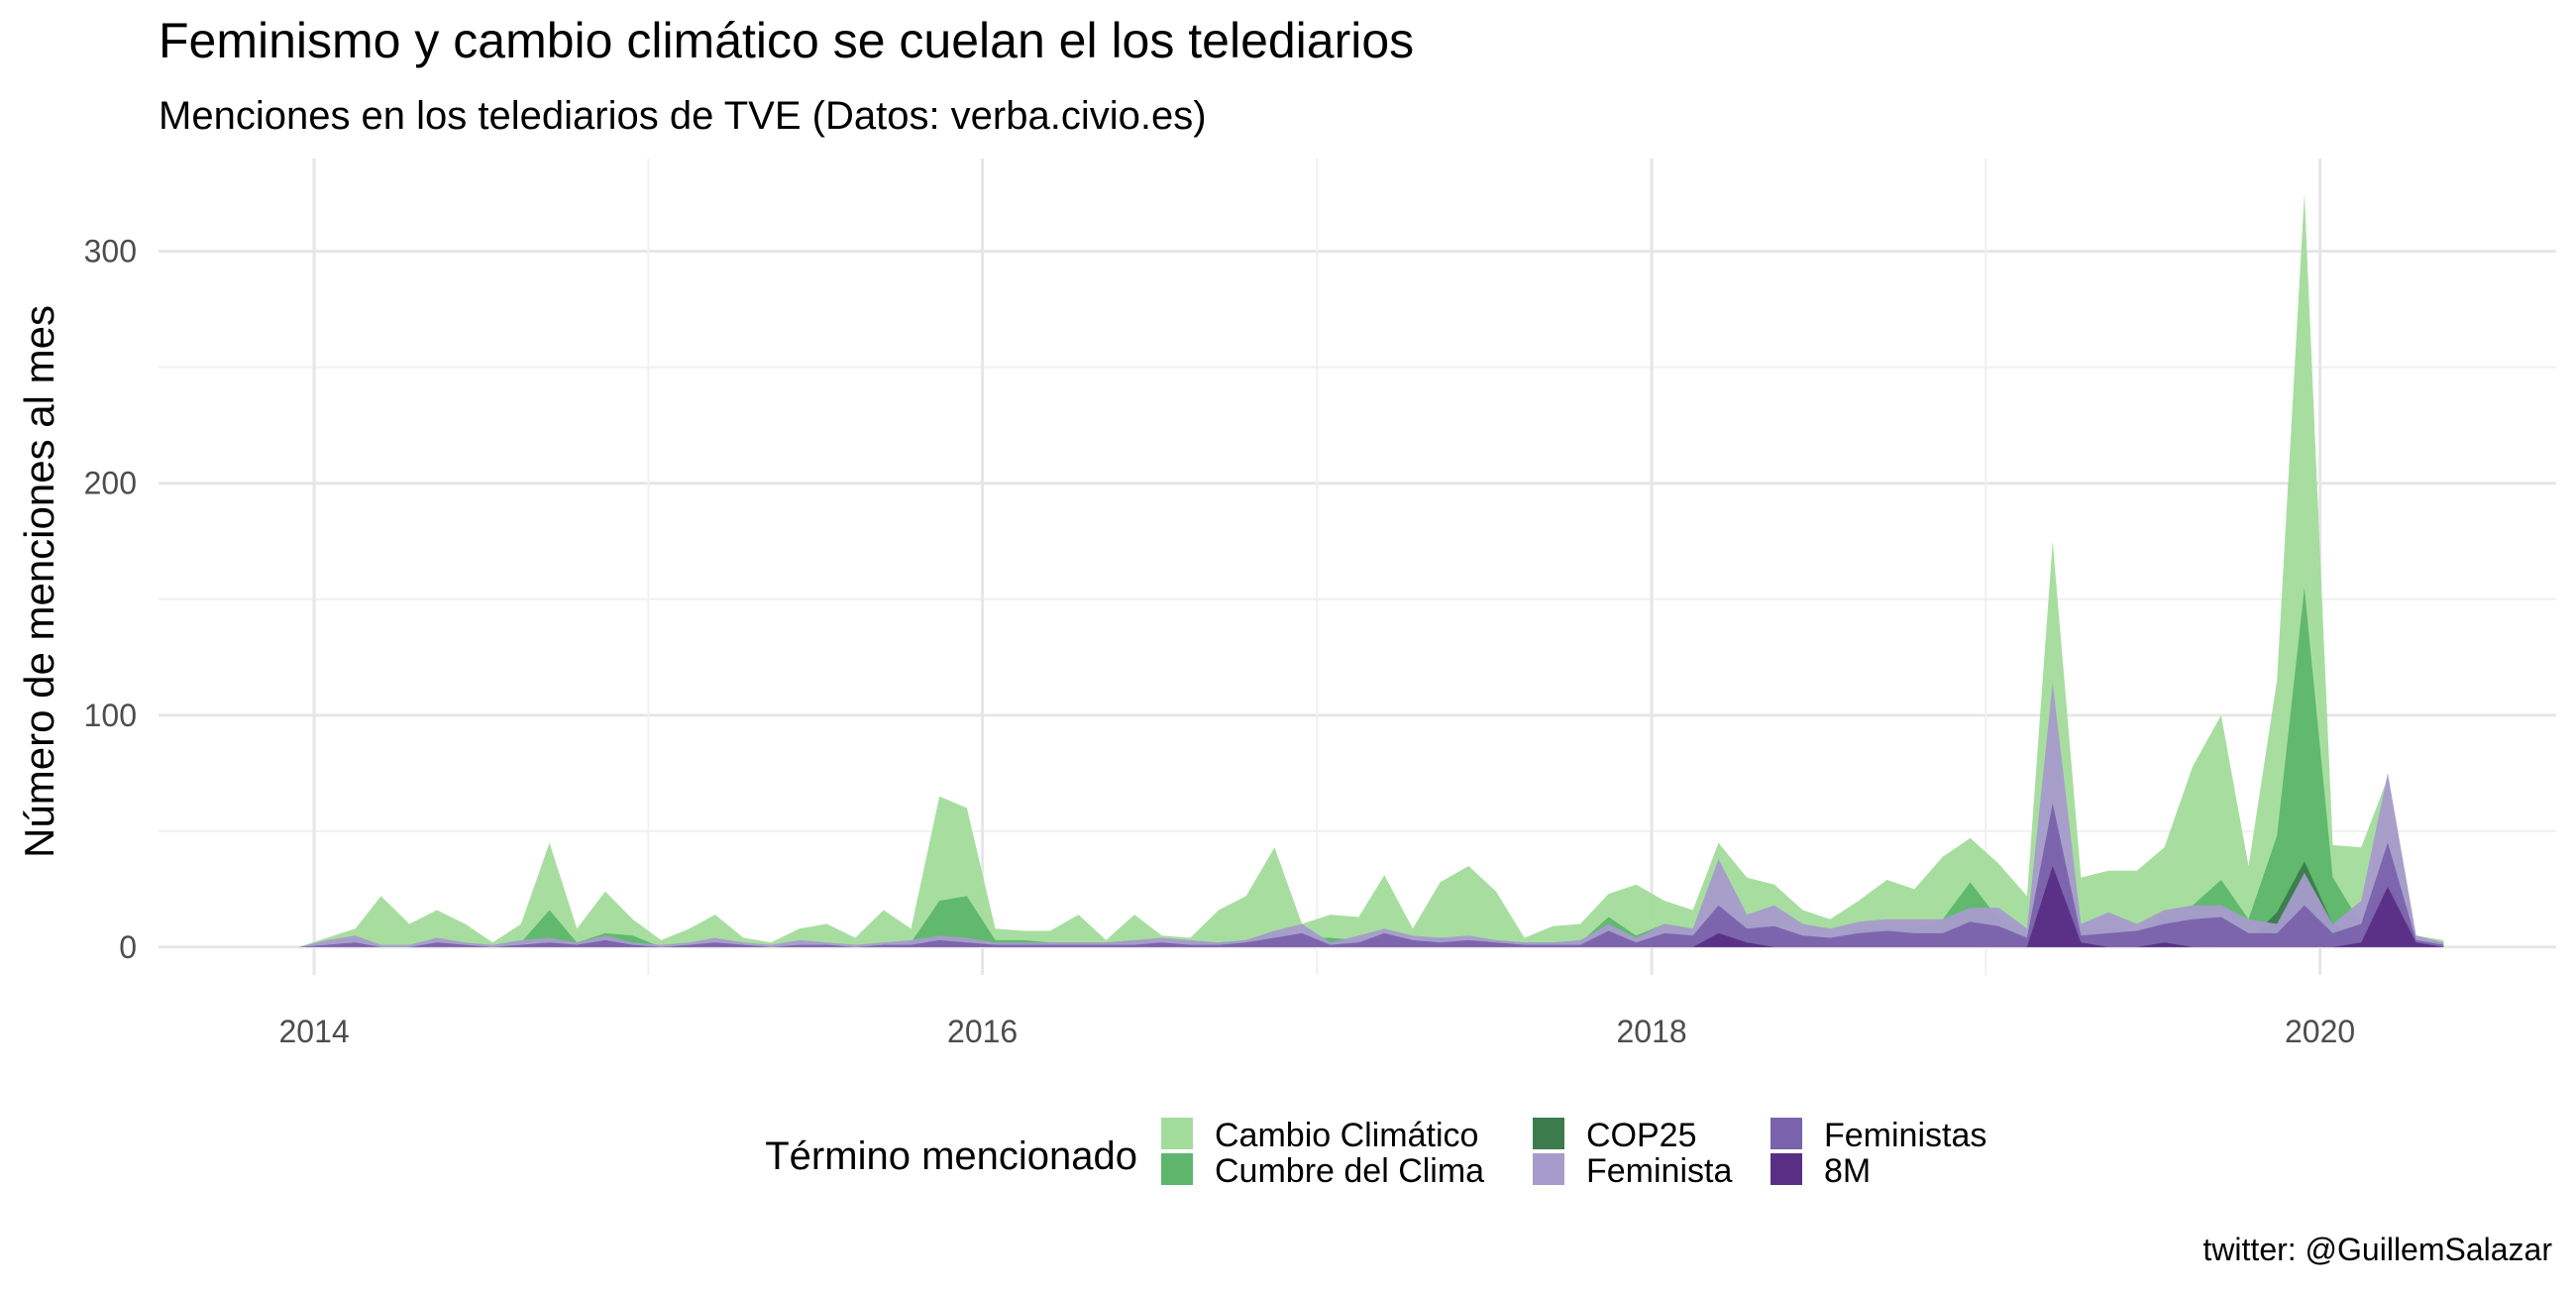 This screenshot has width=2576, height=1293. I want to click on legend-swatch-feministas, so click(1787, 1133).